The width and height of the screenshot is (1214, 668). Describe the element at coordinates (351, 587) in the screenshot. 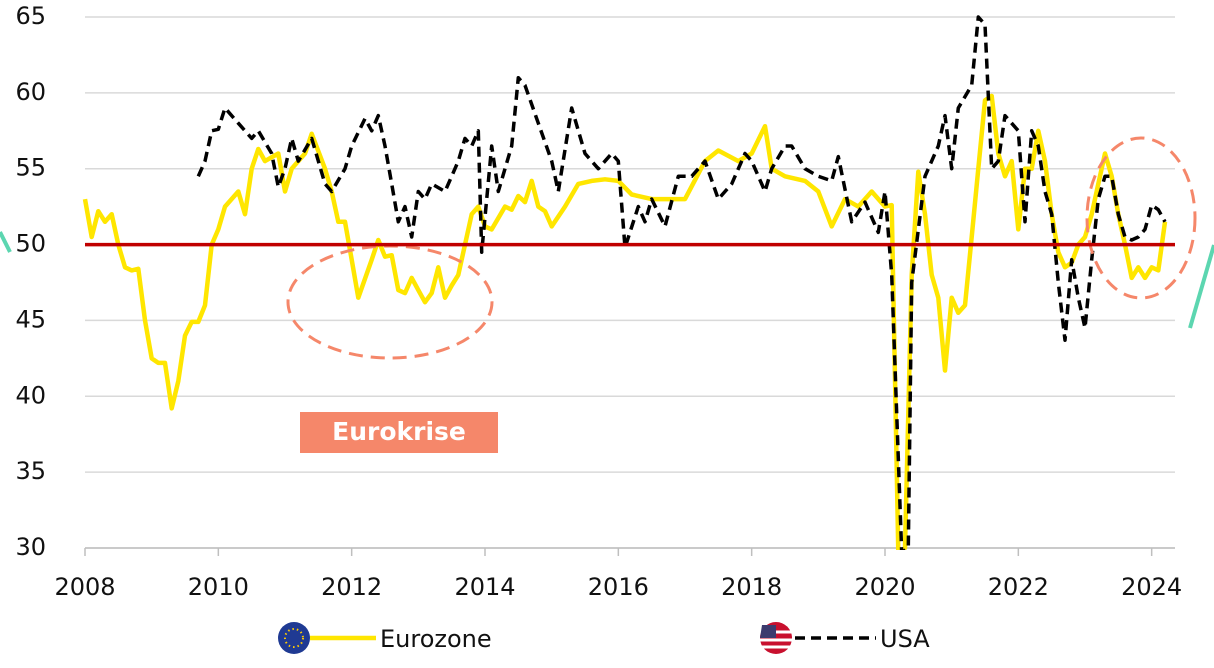

I see `x-tick-label: 2012` at that location.